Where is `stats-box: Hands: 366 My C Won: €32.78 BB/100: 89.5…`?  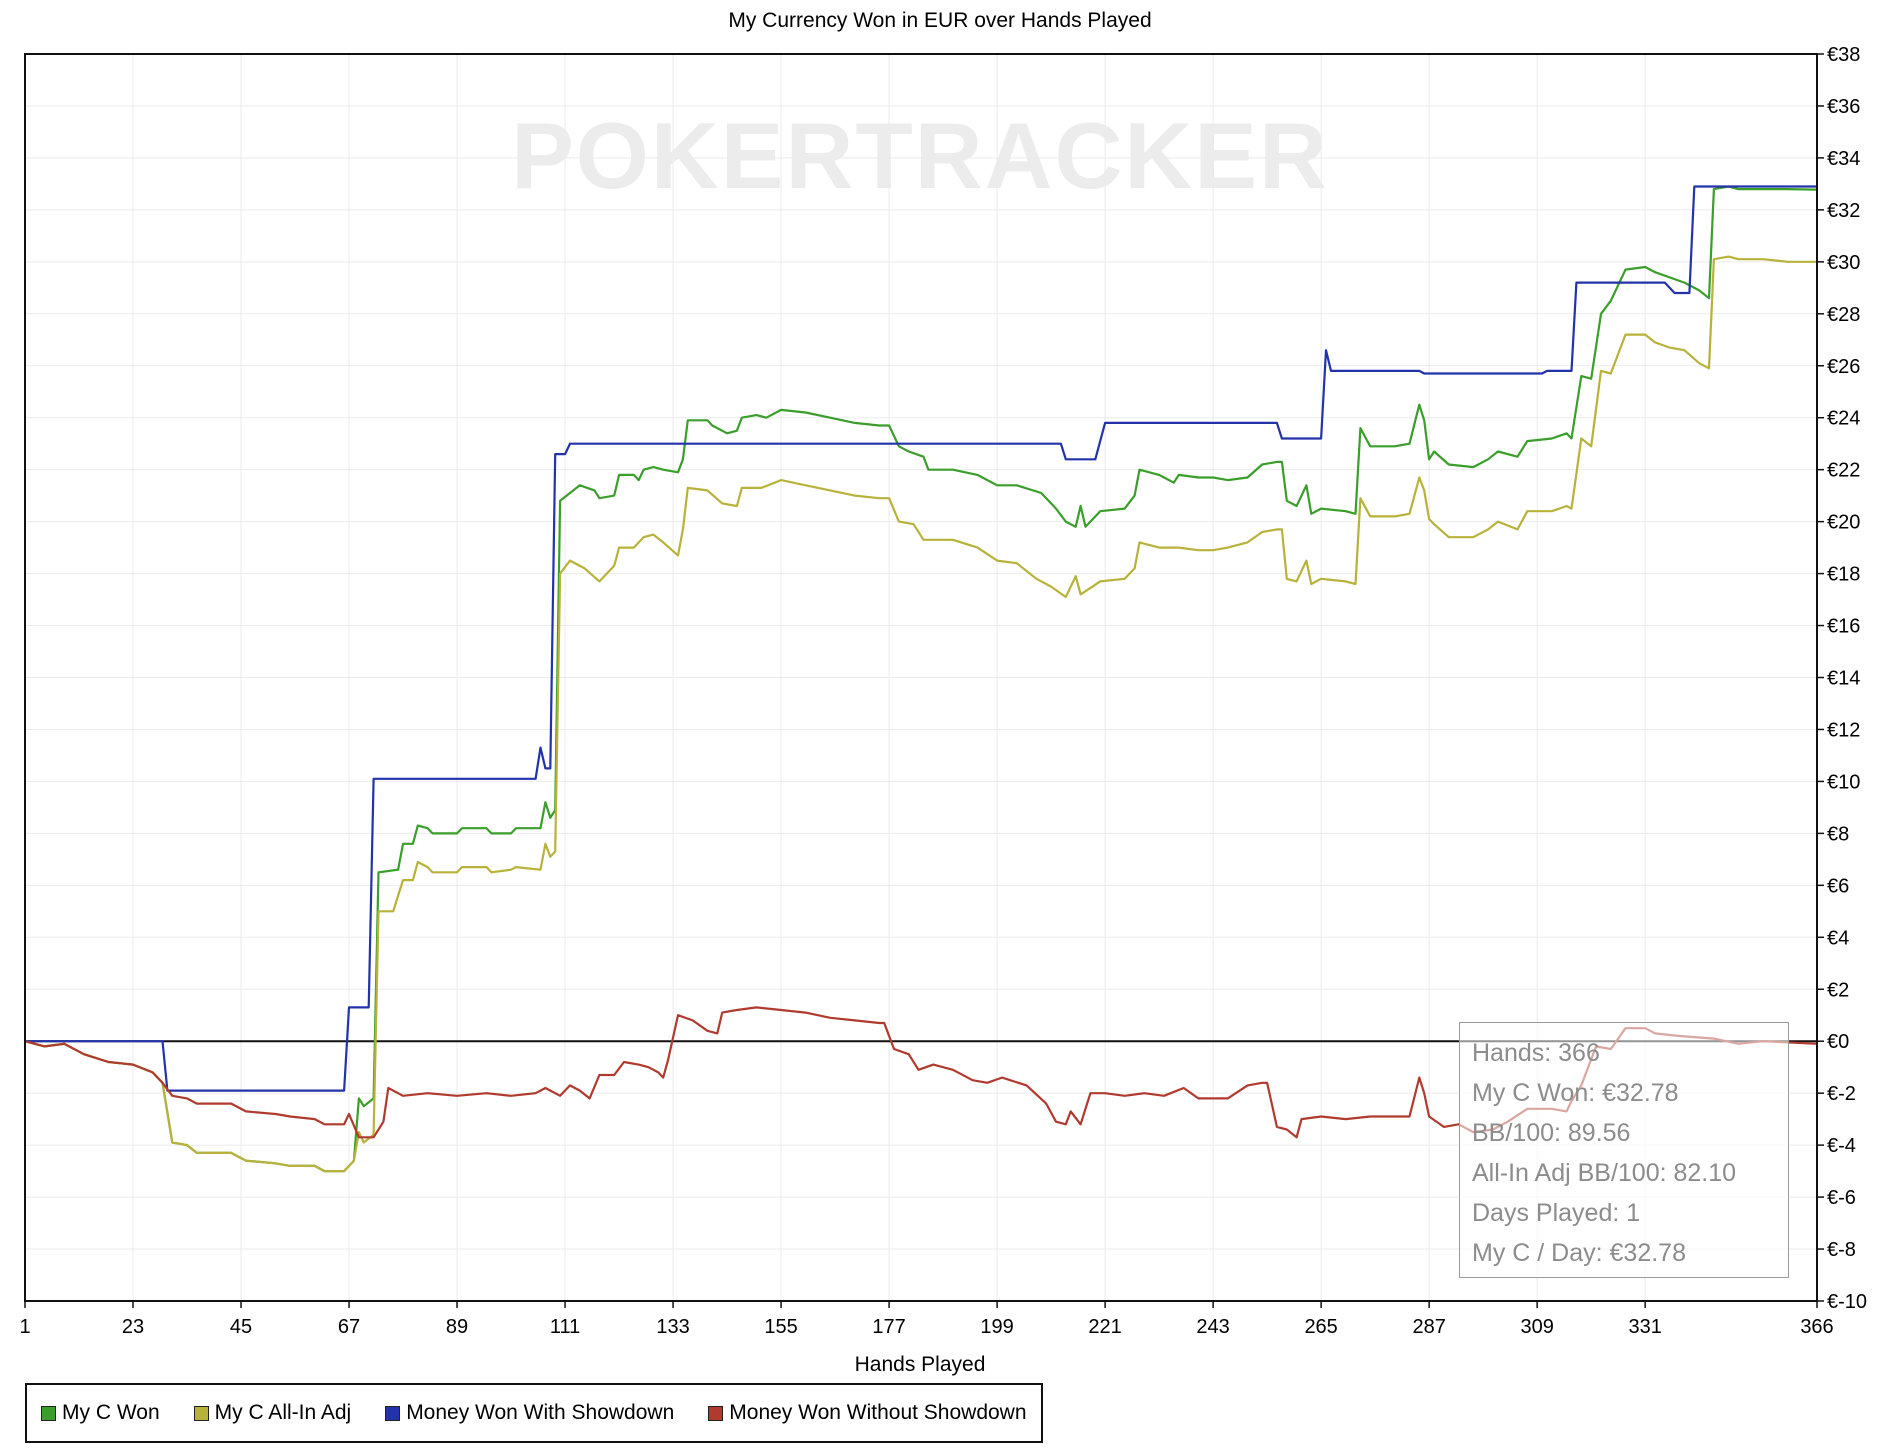 stats-box: Hands: 366 My C Won: €32.78 BB/100: 89.5… is located at coordinates (1624, 1150).